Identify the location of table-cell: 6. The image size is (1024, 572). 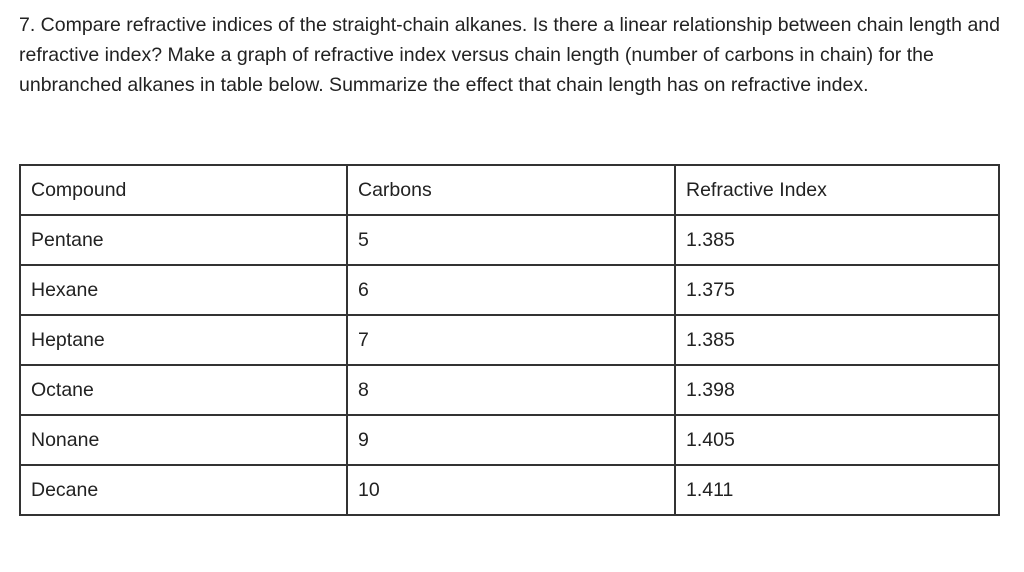
(511, 290).